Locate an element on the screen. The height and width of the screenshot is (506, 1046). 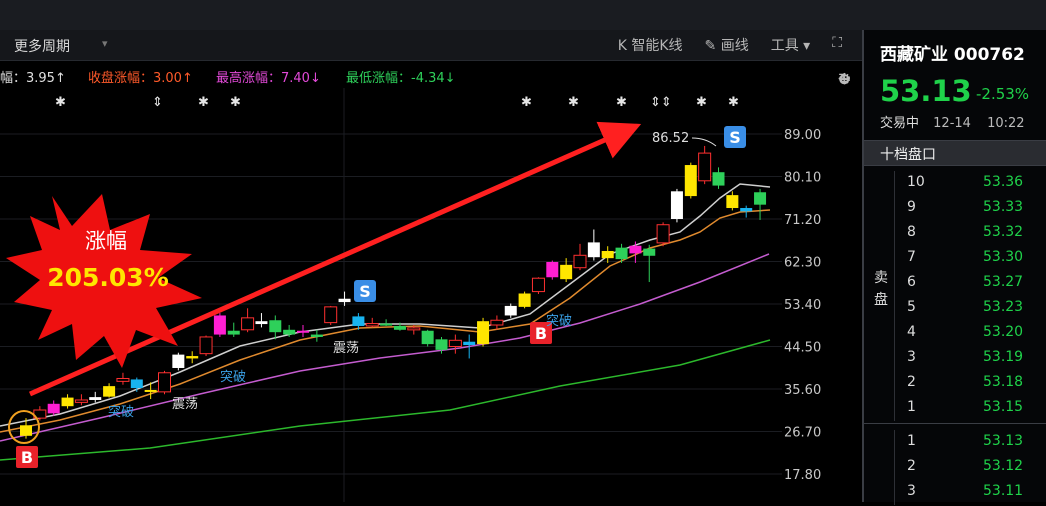
tools-menu: 工具 ▾ is located at coordinates (790, 46).